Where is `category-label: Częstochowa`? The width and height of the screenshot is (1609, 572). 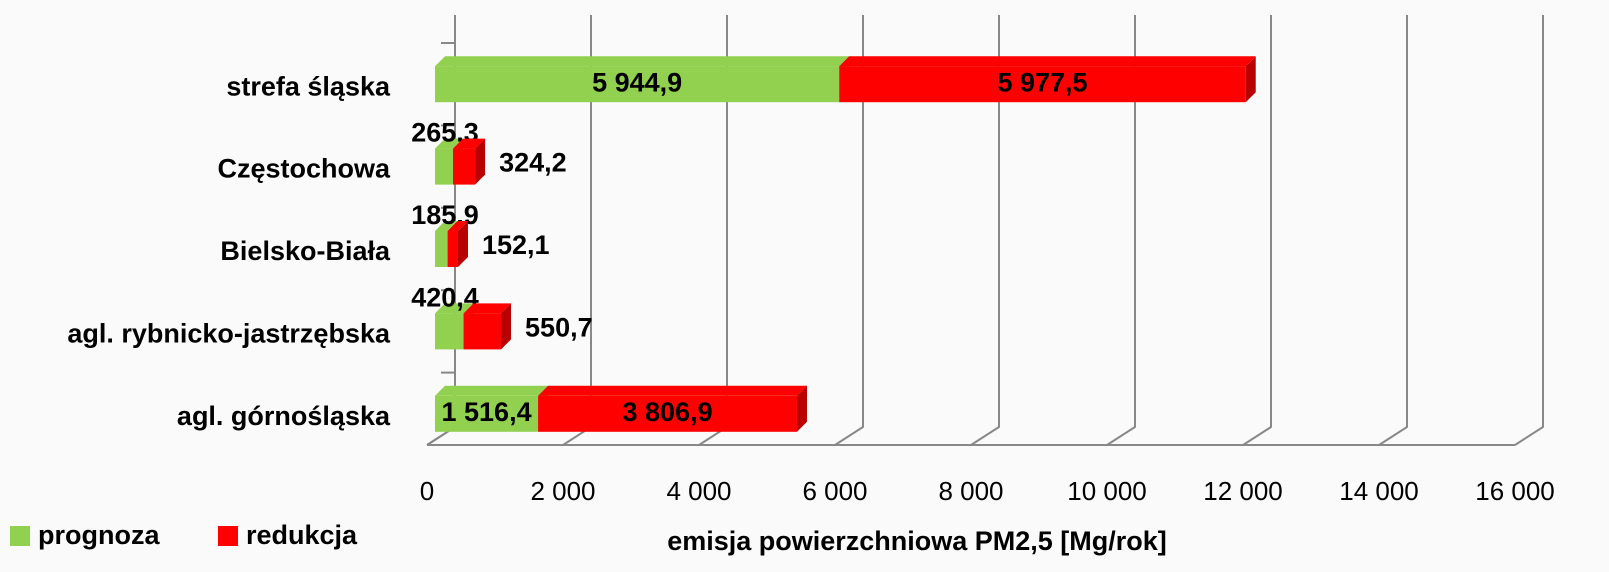 category-label: Częstochowa is located at coordinates (304, 169).